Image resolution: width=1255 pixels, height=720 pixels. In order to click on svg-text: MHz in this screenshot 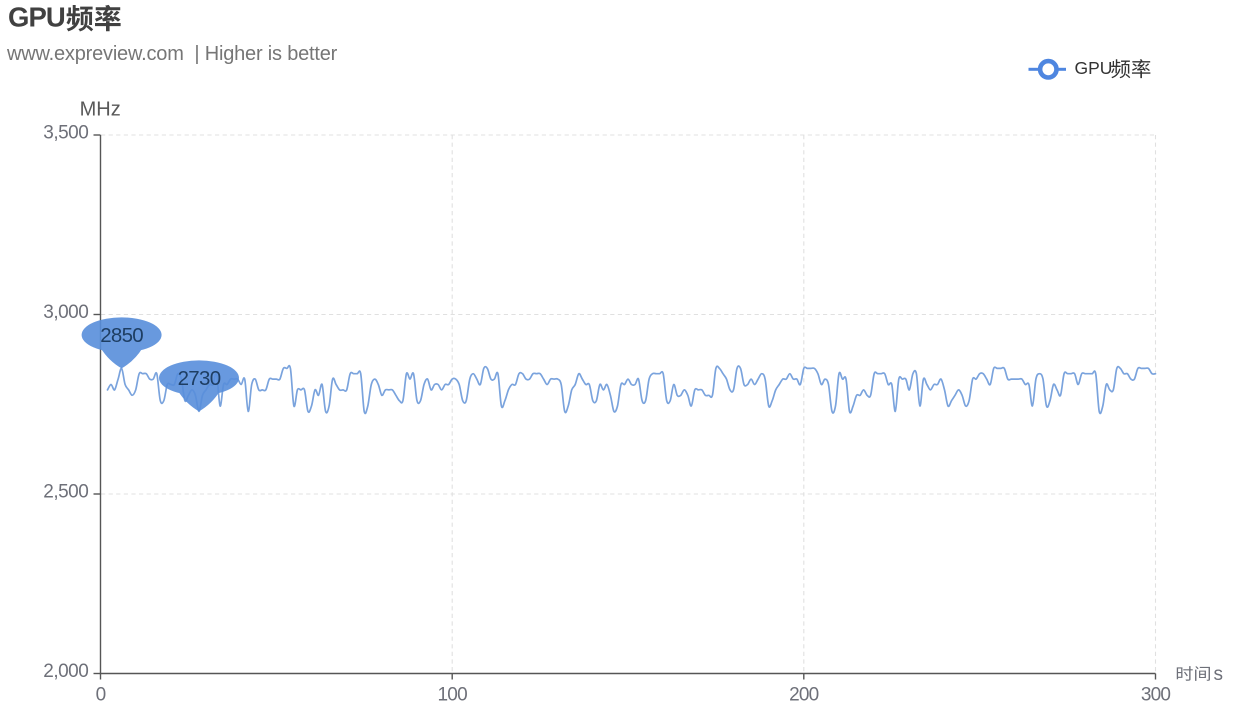, I will do `click(100, 110)`.